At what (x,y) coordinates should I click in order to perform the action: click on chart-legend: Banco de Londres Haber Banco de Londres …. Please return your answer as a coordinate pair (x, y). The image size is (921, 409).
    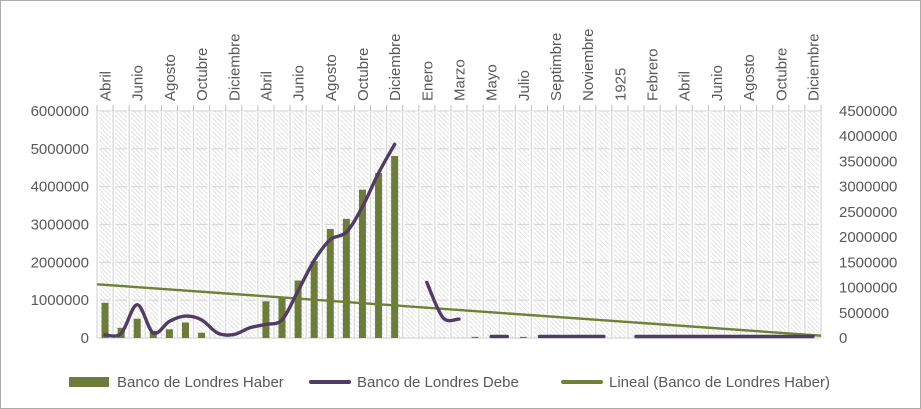
    Looking at the image, I should click on (460, 385).